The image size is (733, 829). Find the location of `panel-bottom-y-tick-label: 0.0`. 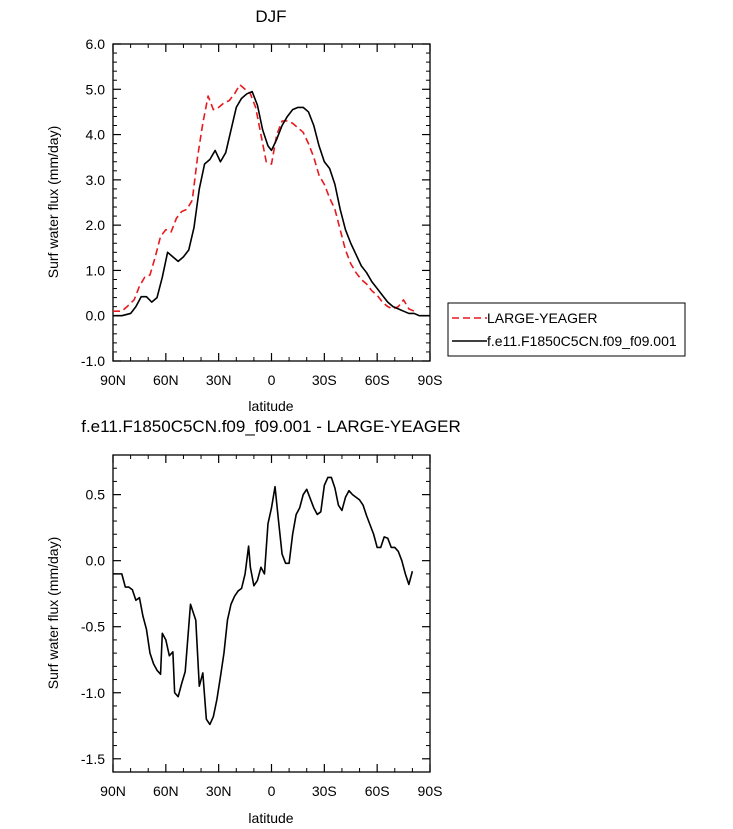

panel-bottom-y-tick-label: 0.0 is located at coordinates (96, 561).